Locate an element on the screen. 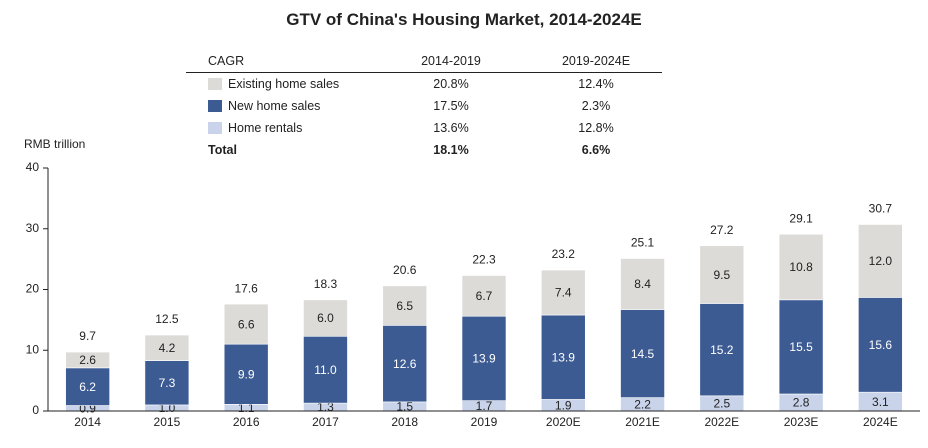 The width and height of the screenshot is (928, 448). bar-value-label: 2.6 is located at coordinates (87, 360).